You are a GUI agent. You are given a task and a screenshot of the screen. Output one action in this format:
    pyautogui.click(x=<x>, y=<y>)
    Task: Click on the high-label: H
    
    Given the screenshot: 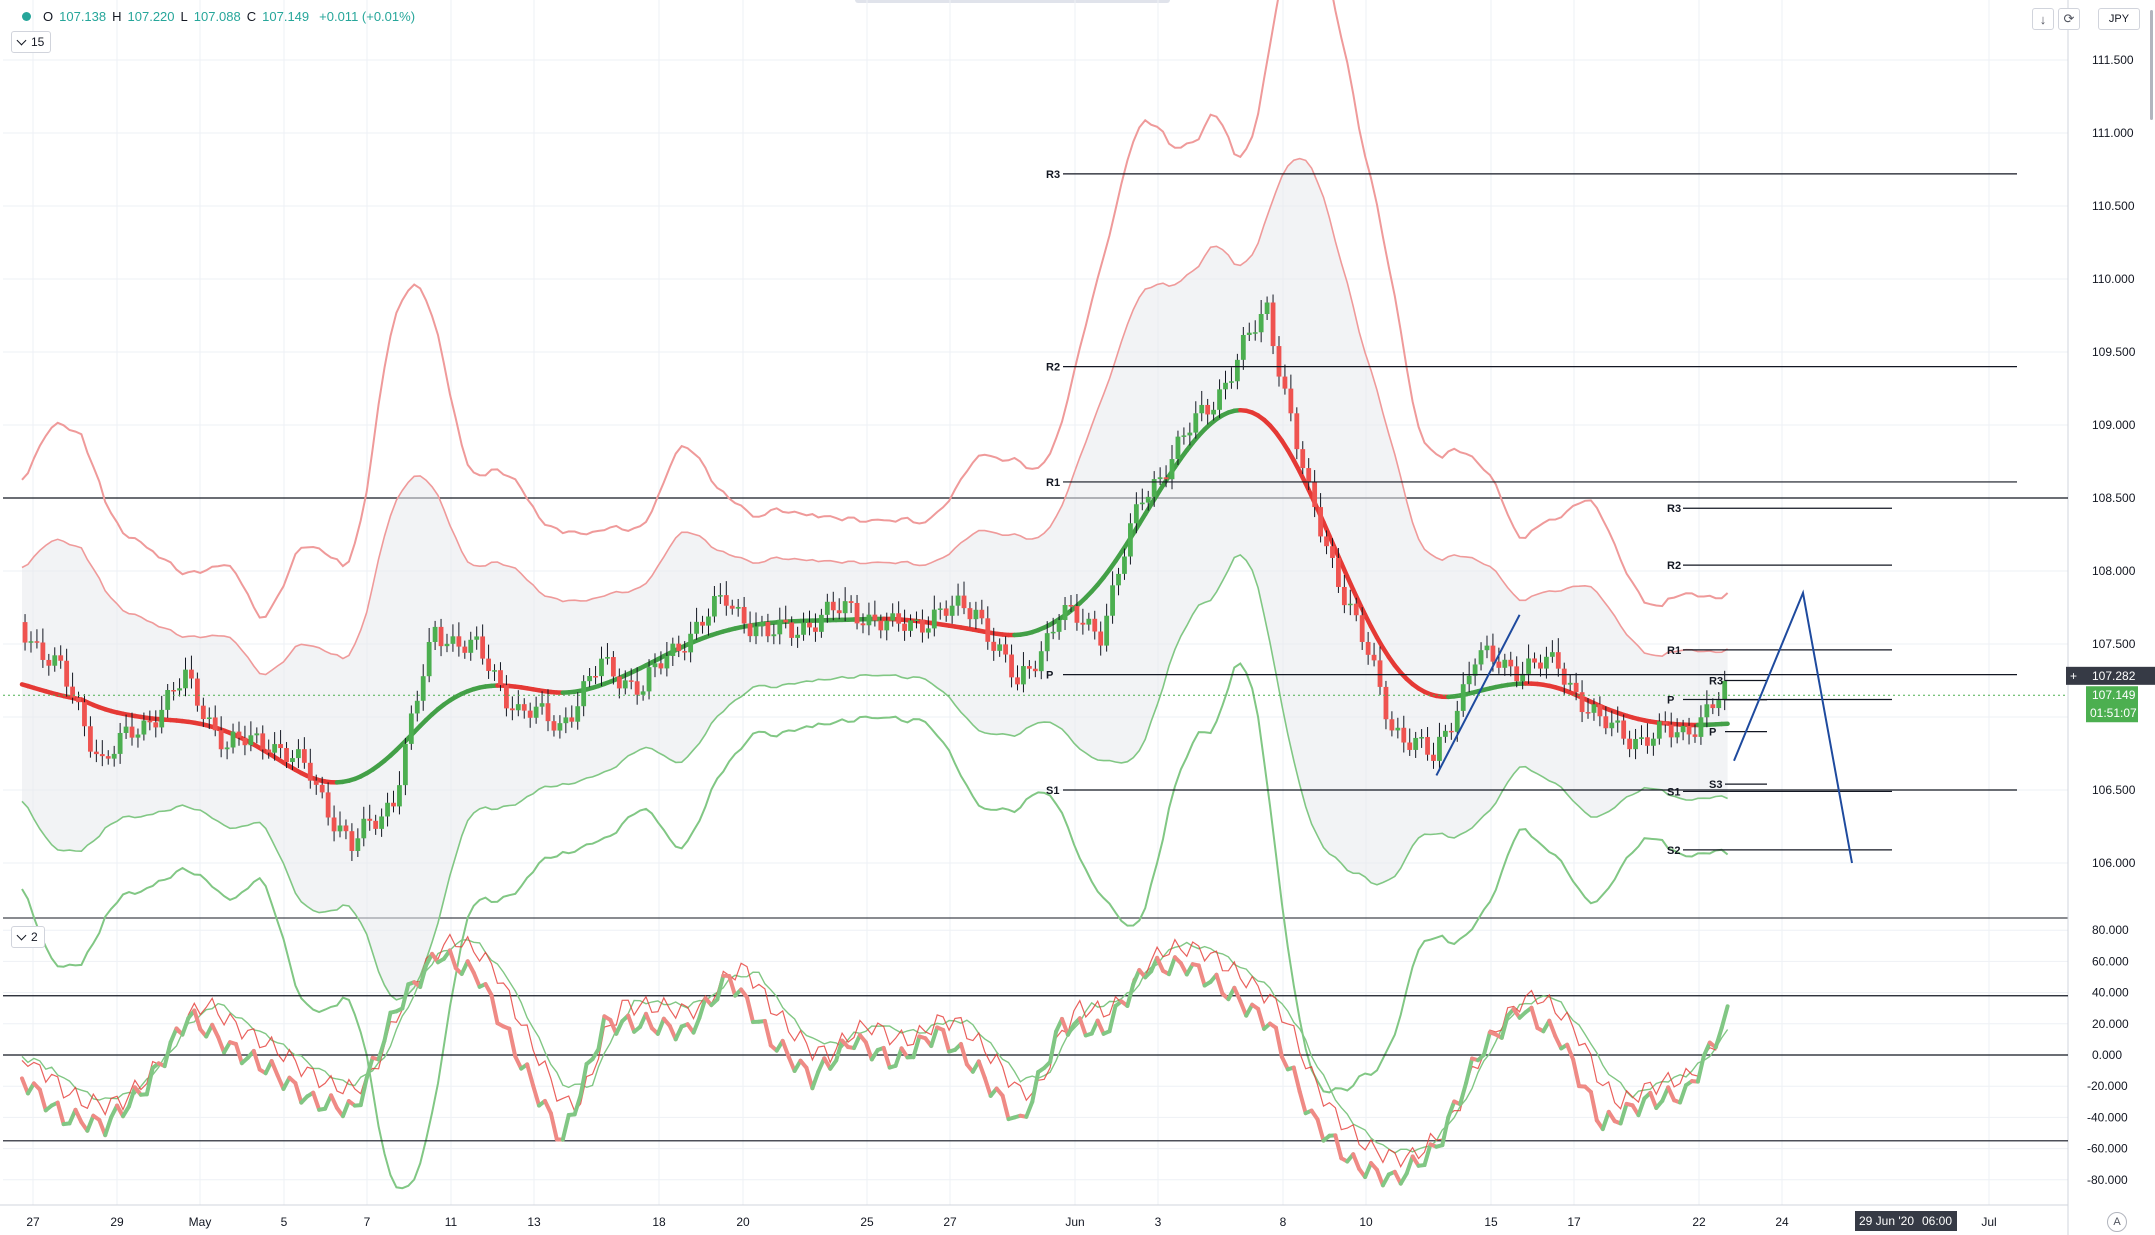 What is the action you would take?
    pyautogui.click(x=117, y=16)
    